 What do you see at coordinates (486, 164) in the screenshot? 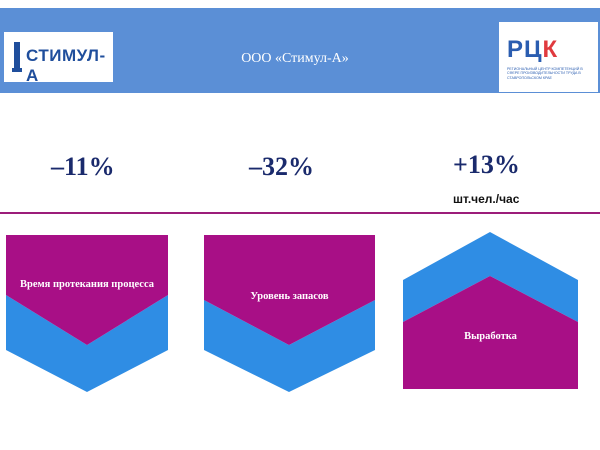
I see `metric-output-value: +13%` at bounding box center [486, 164].